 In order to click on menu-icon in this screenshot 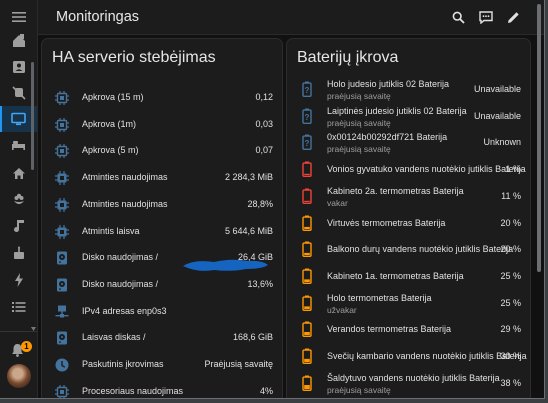, I will do `click(18, 17)`.